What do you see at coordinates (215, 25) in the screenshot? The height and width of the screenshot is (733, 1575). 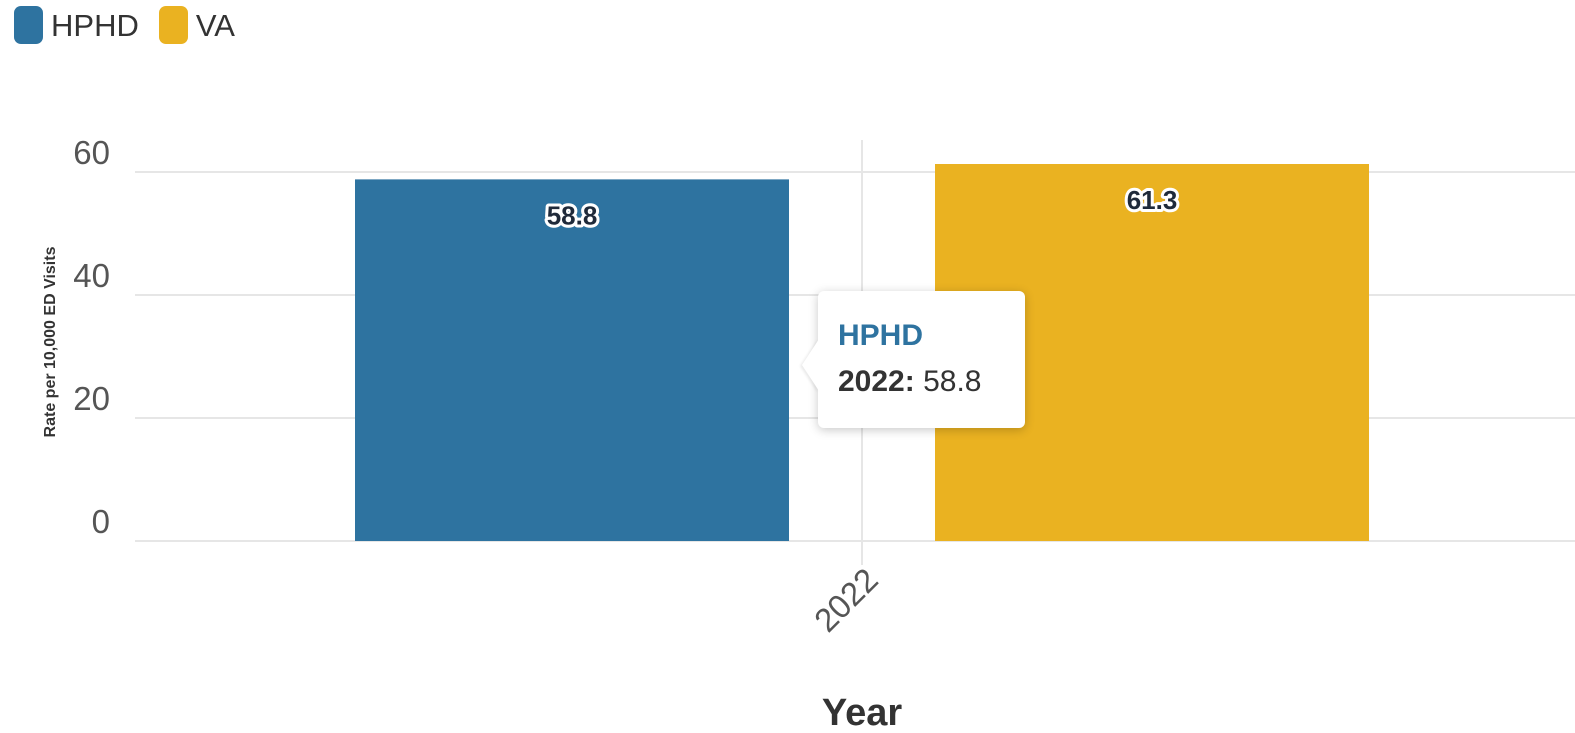 I see `legend-label-va: VA` at bounding box center [215, 25].